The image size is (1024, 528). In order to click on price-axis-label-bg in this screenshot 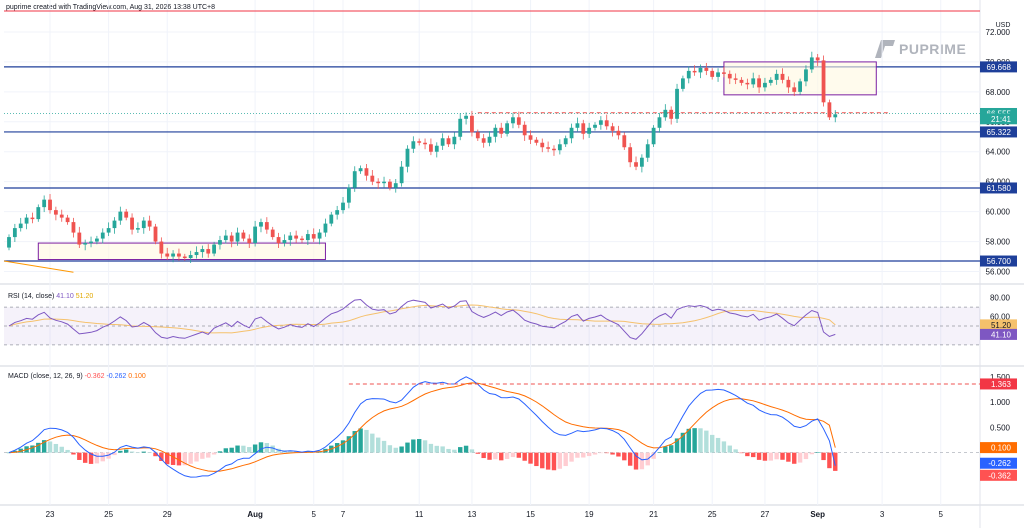, I will do `click(998, 67)`.